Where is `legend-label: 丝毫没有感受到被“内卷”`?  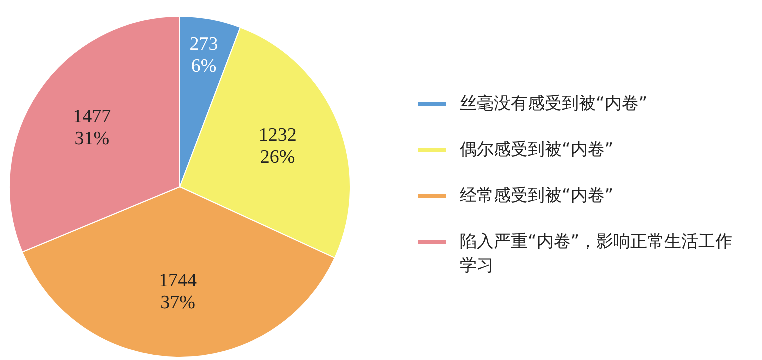
legend-label: 丝毫没有感受到被“内卷” is located at coordinates (554, 104).